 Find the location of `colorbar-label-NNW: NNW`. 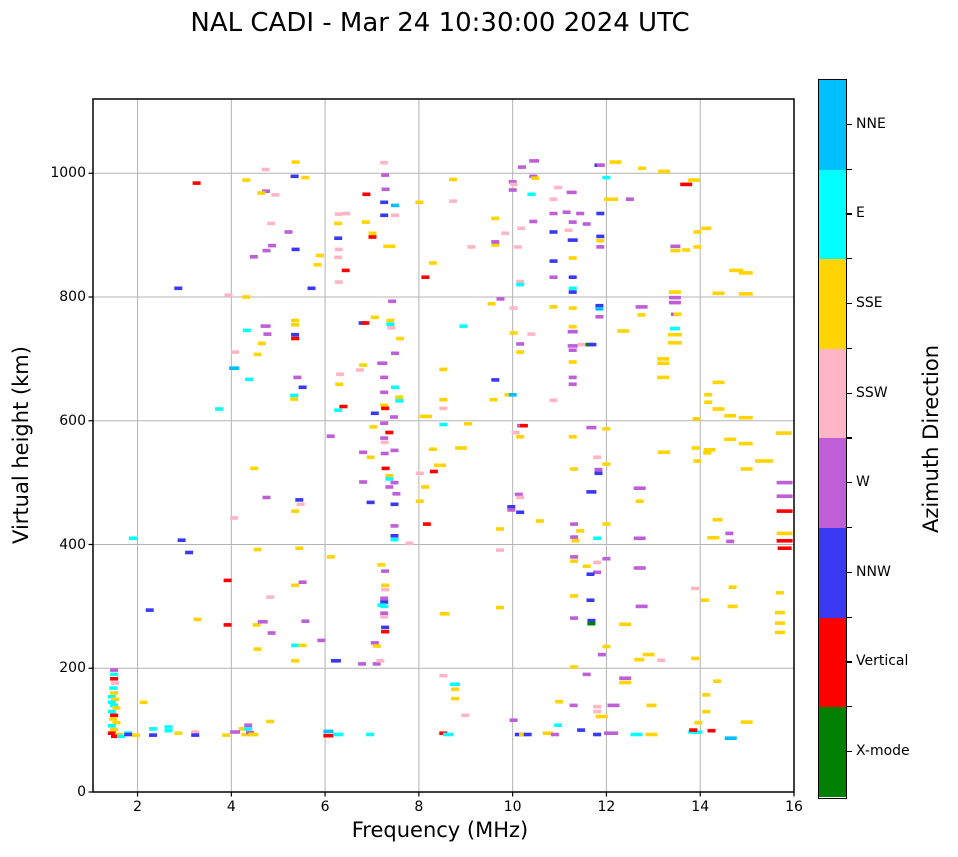

colorbar-label-NNW: NNW is located at coordinates (873, 571).